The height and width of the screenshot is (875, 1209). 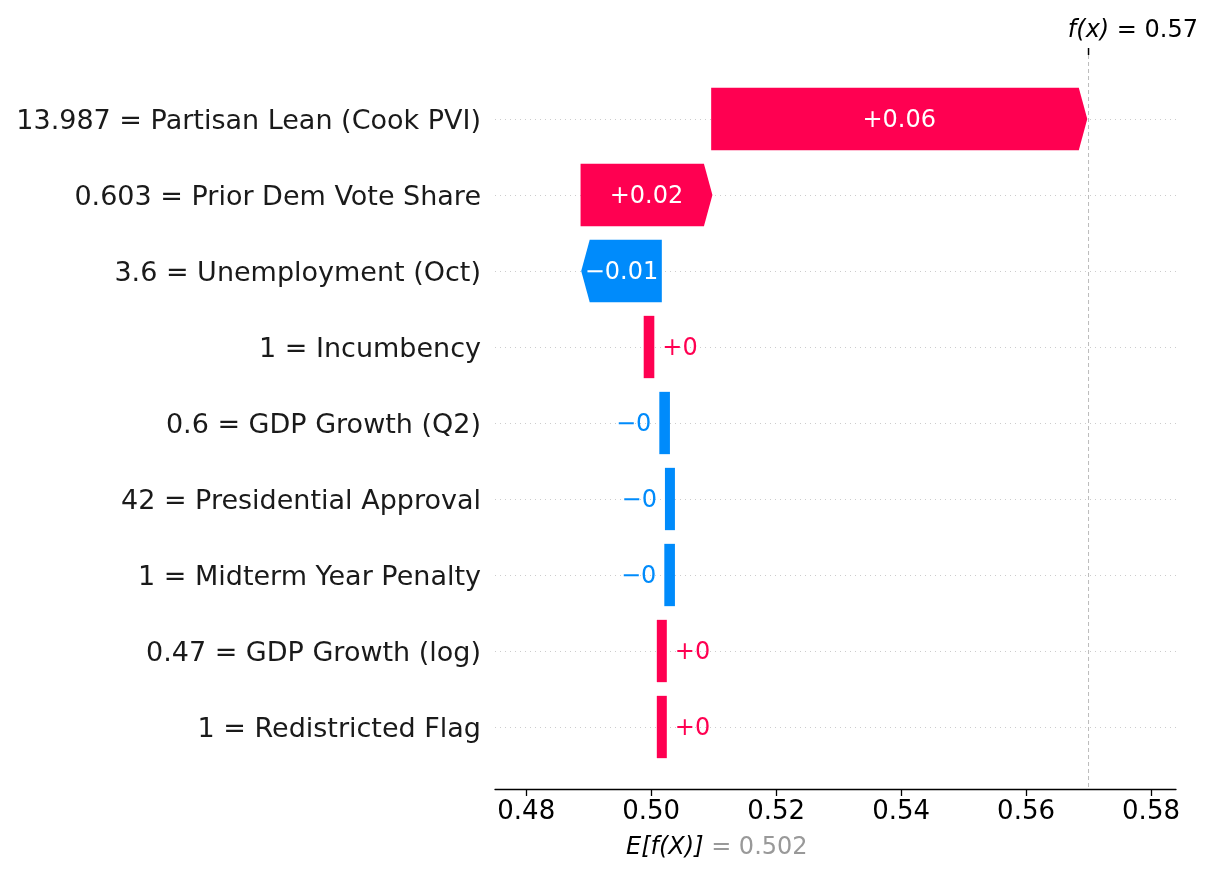 What do you see at coordinates (297, 271) in the screenshot?
I see `y-tick-label: 3.6 = Unemployment (Oct)` at bounding box center [297, 271].